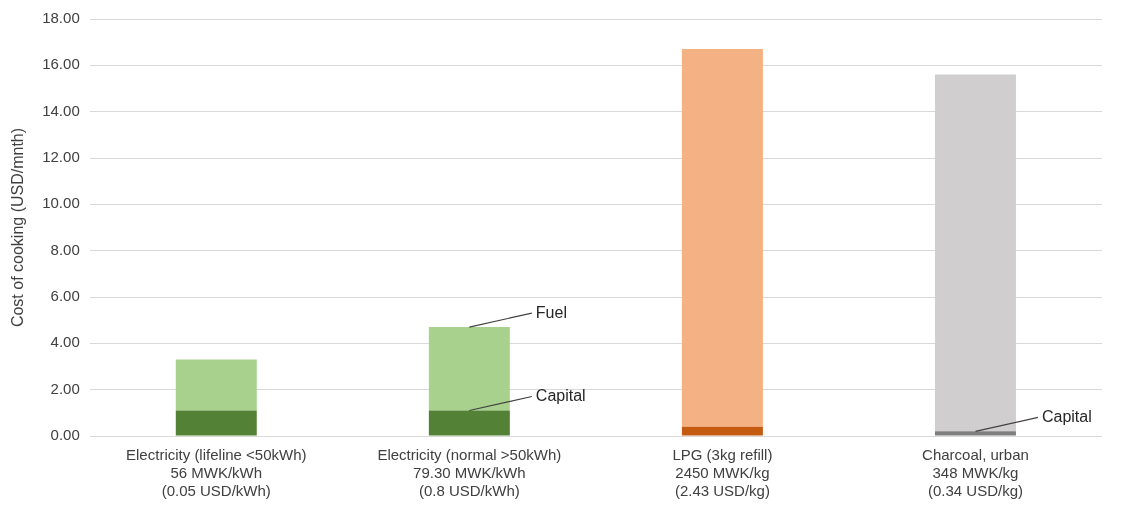 This screenshot has height=509, width=1132. What do you see at coordinates (65, 342) in the screenshot?
I see `y-tick-label: 4.00` at bounding box center [65, 342].